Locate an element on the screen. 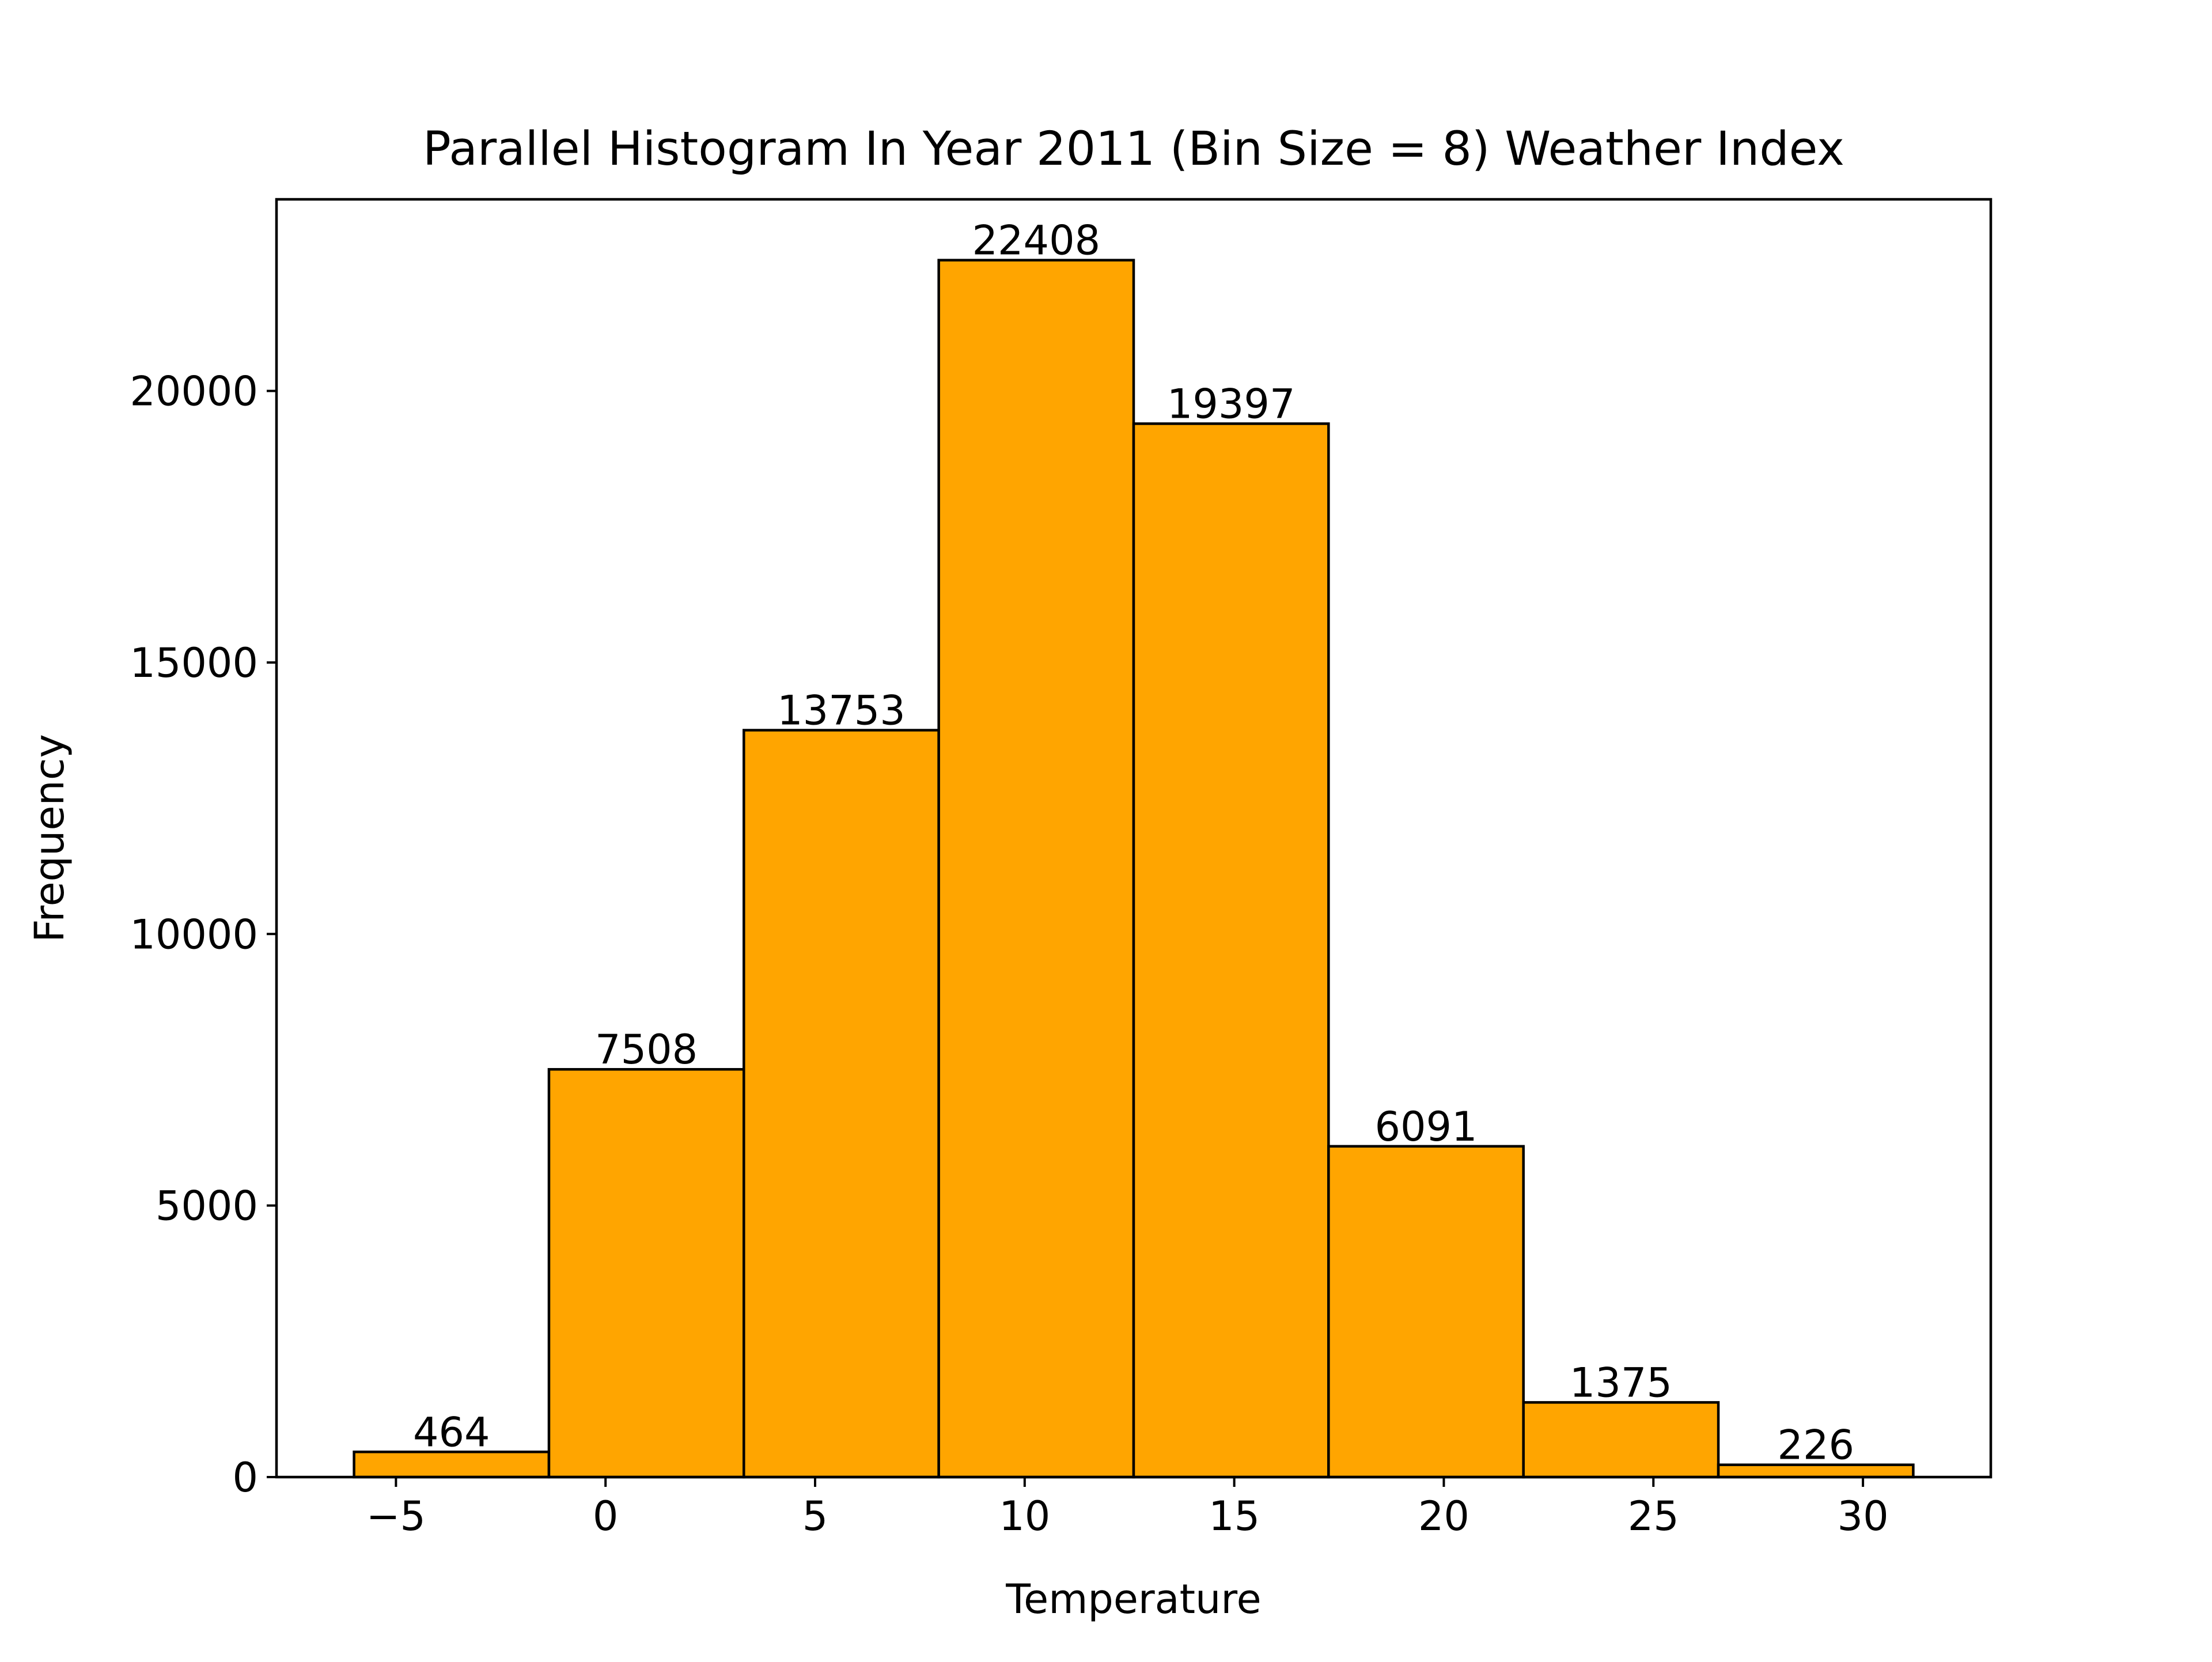 The image size is (2212, 1662). bar-value-label: 13753 is located at coordinates (841, 711).